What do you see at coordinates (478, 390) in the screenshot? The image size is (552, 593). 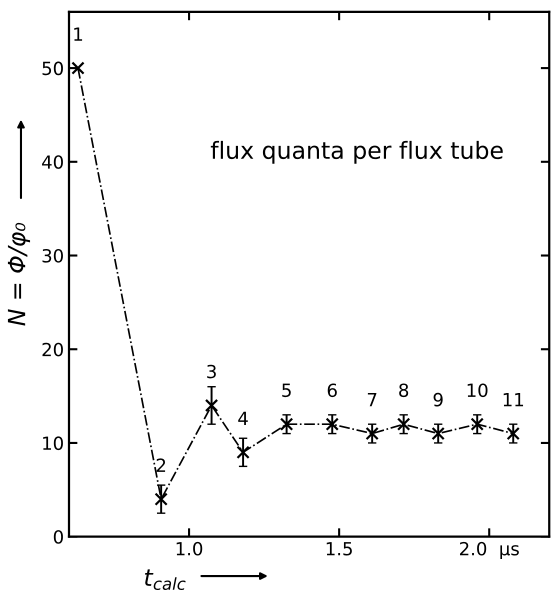 I see `annotation: 10` at bounding box center [478, 390].